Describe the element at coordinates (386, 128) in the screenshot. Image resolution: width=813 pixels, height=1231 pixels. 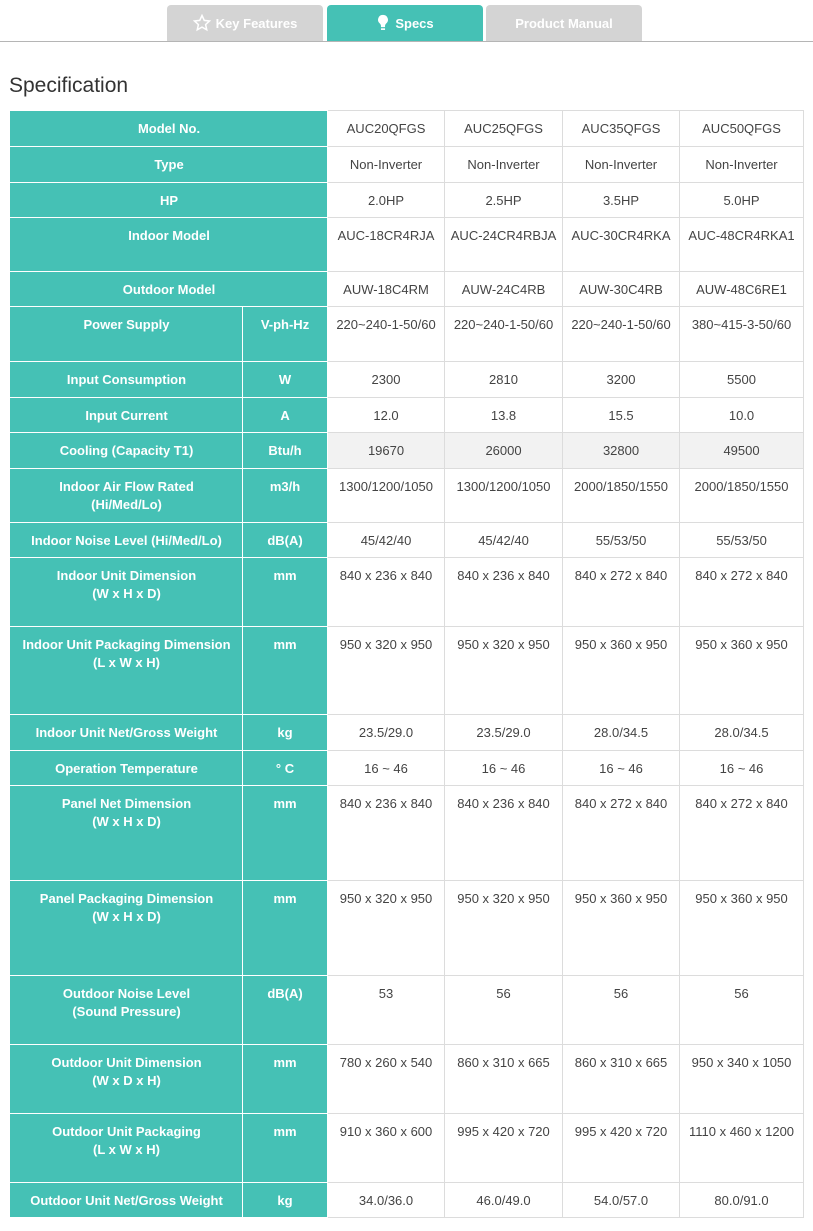
I see `cell: AUC20QFGS` at that location.